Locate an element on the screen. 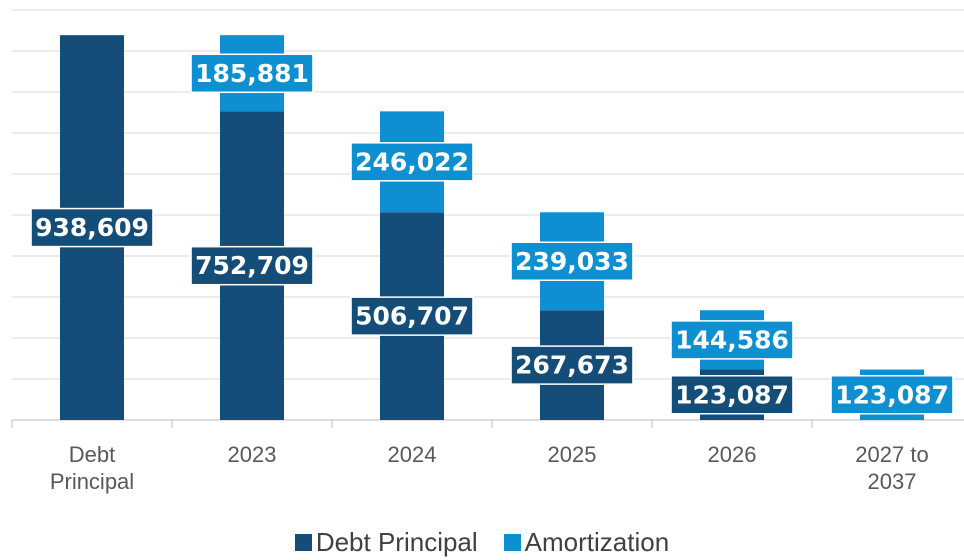 Image resolution: width=964 pixels, height=560 pixels. data-label-text: 239,033 is located at coordinates (572, 261).